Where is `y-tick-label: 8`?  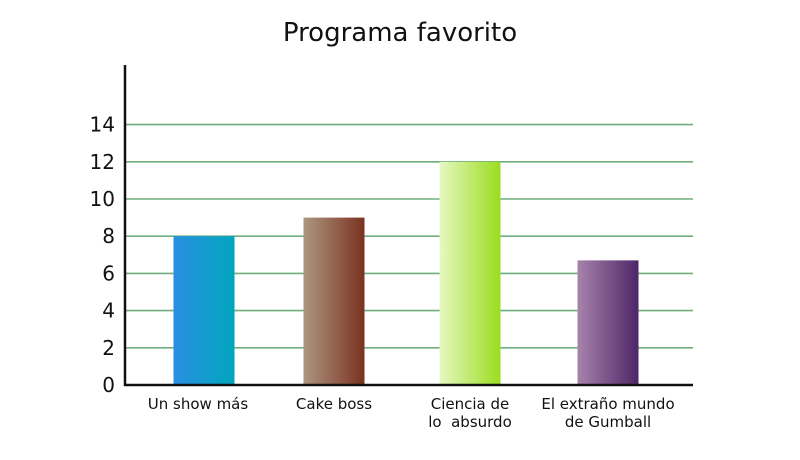
y-tick-label: 8 is located at coordinates (108, 236).